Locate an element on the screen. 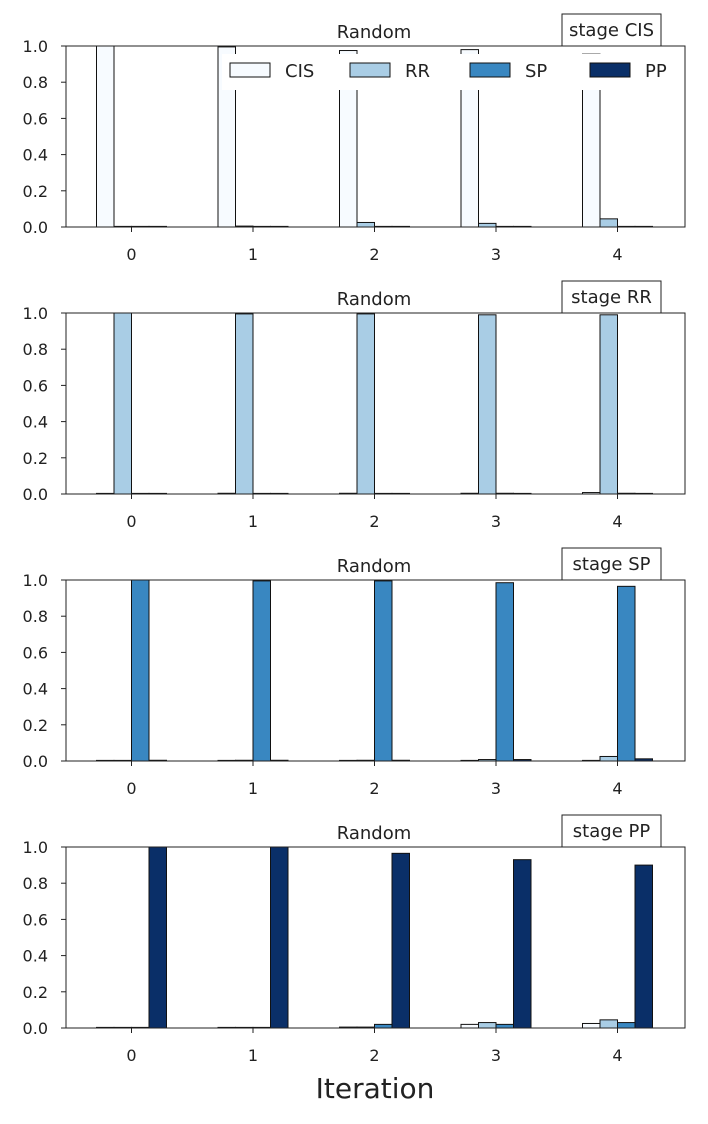  stage-annotation: stage CIS is located at coordinates (611, 30).